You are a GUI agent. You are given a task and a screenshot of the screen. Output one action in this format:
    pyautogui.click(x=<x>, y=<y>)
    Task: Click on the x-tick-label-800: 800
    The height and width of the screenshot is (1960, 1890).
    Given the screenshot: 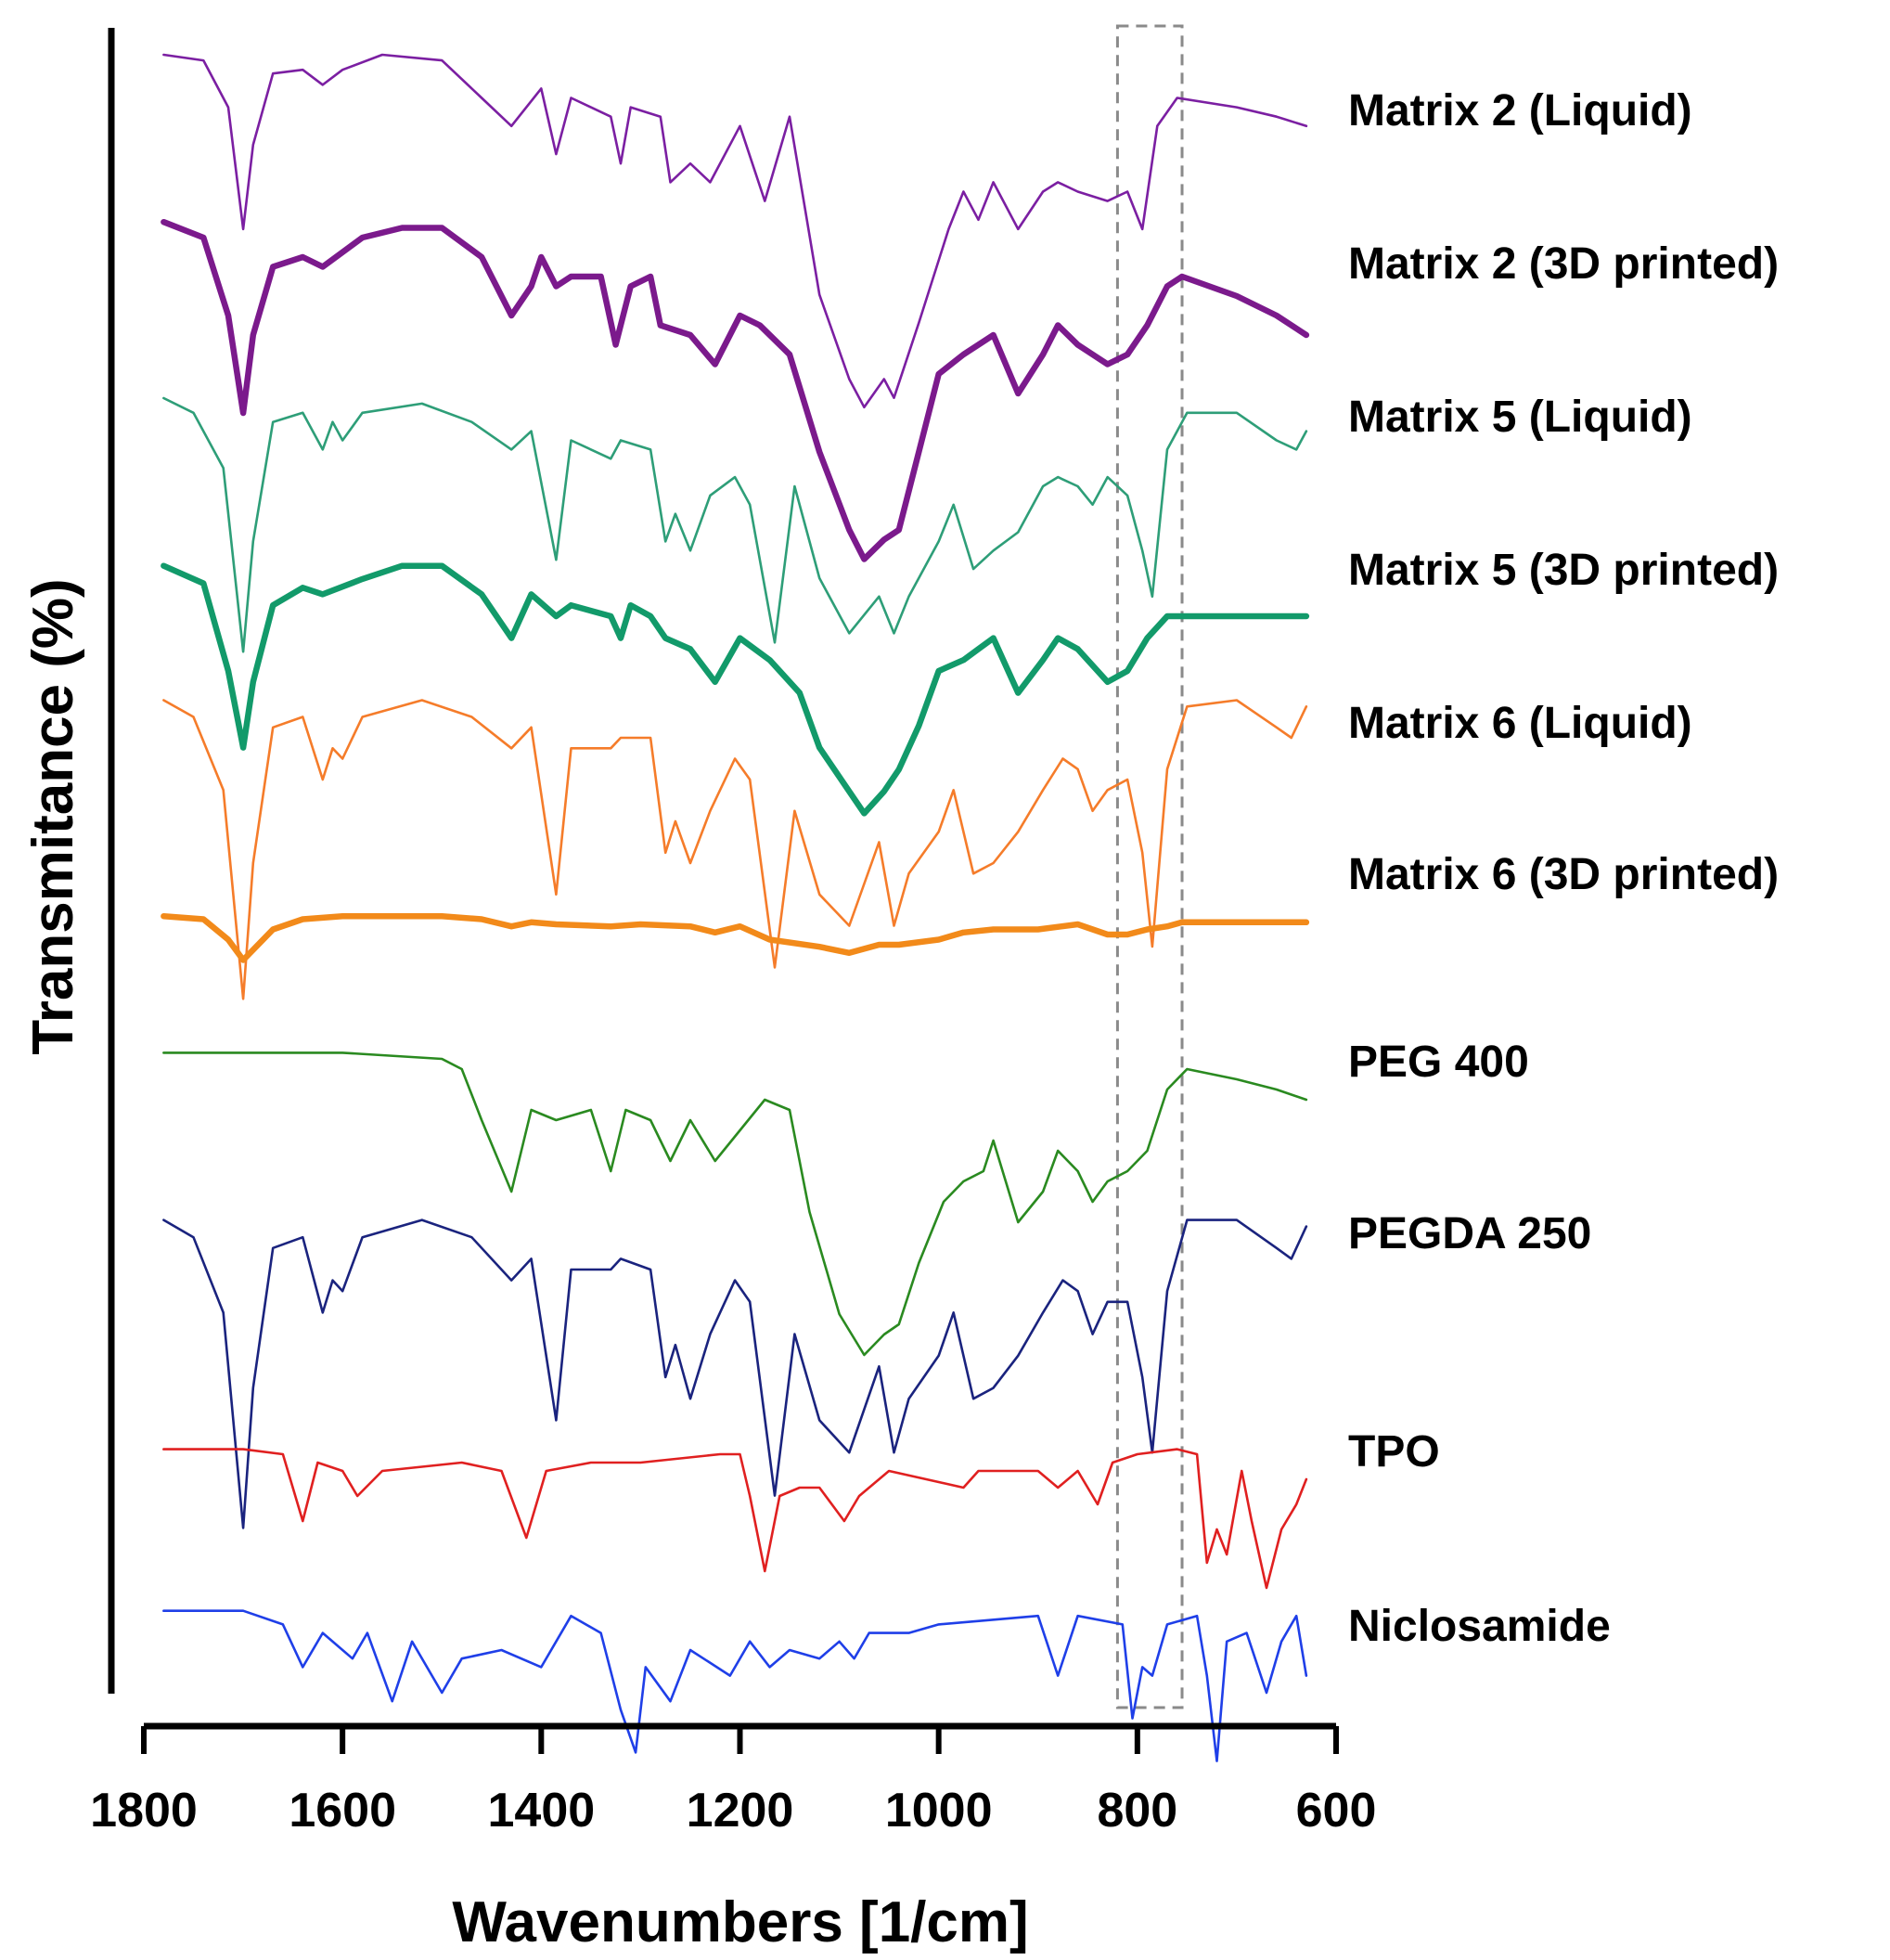 What is the action you would take?
    pyautogui.click(x=1137, y=1811)
    